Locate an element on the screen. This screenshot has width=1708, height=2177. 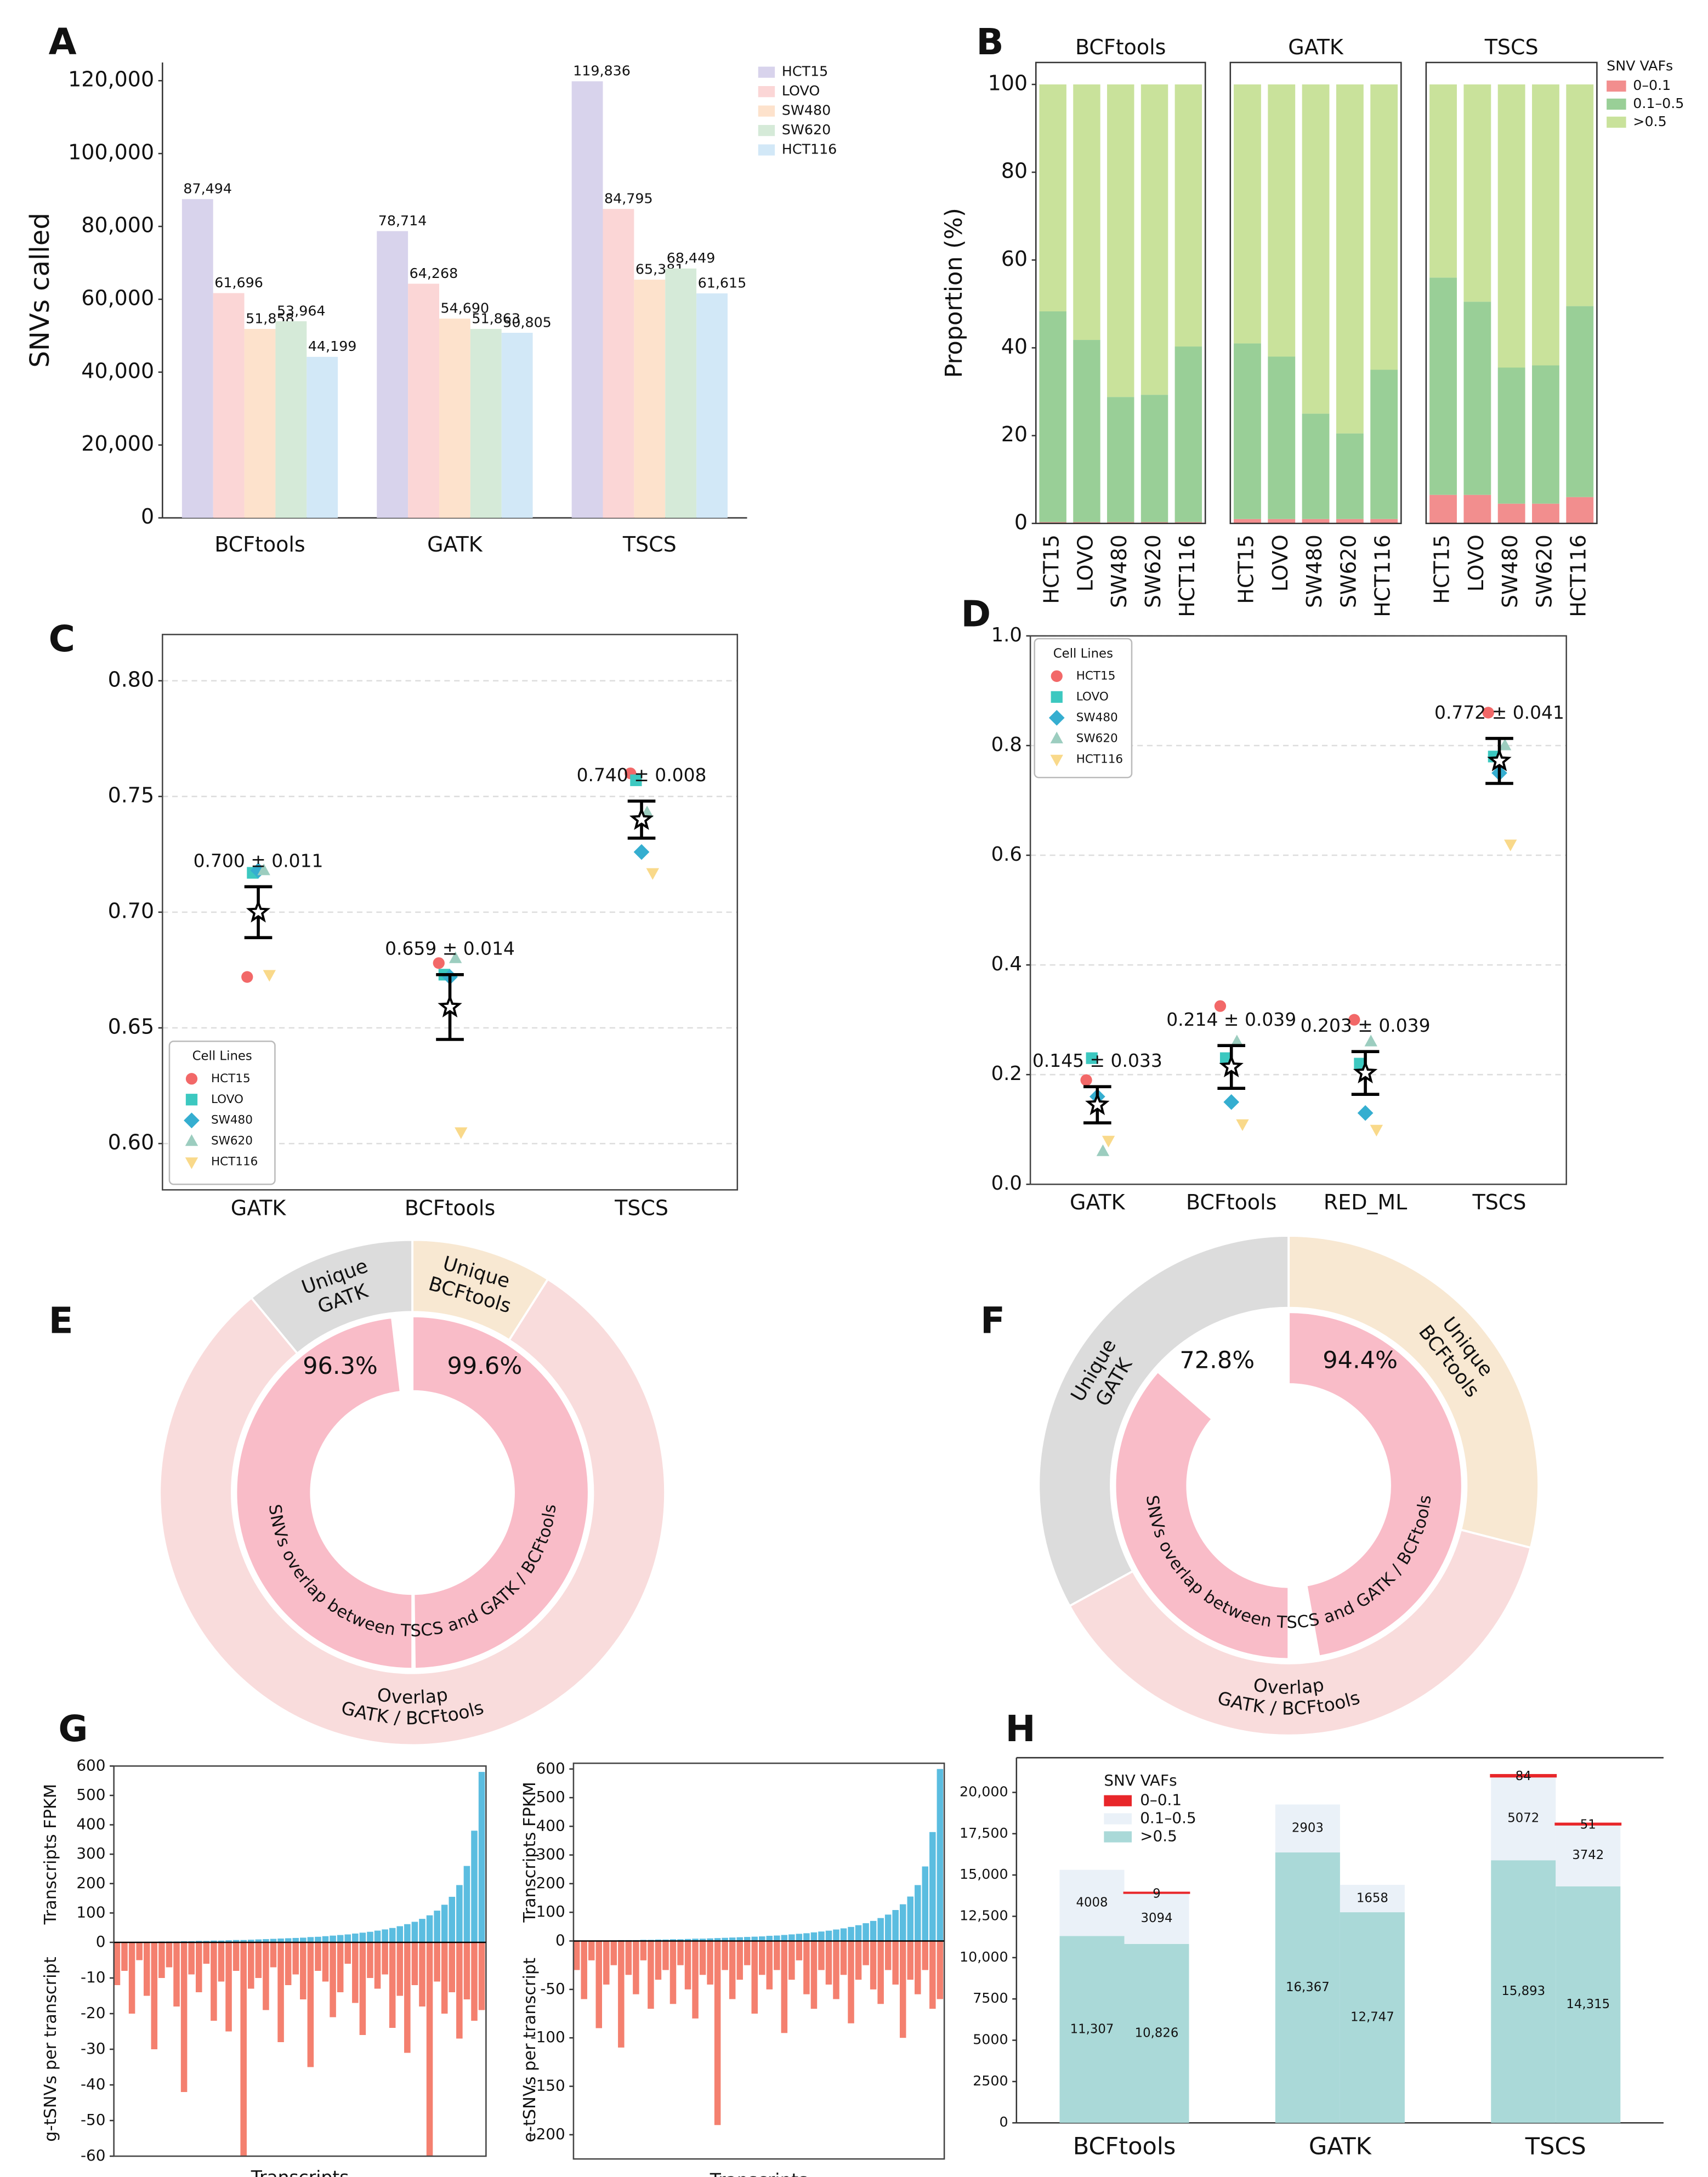
inner-value-label: 72.8% is located at coordinates (1217, 1360).